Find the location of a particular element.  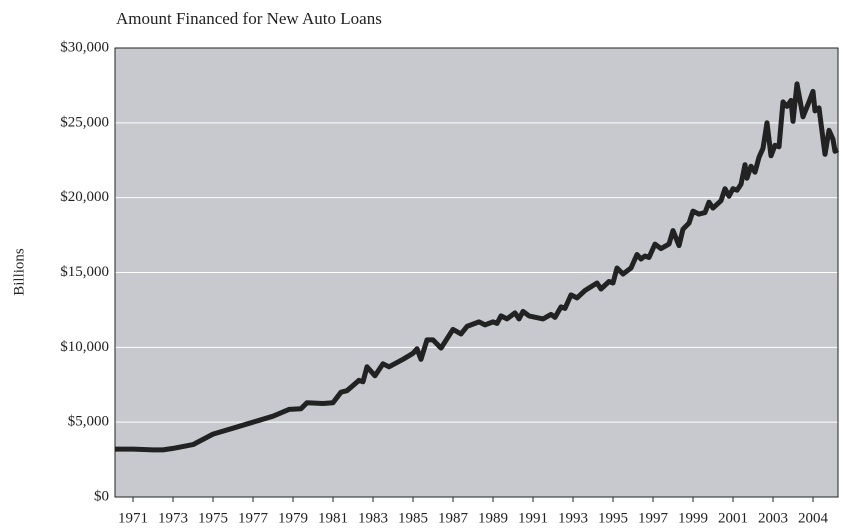

x-tick-label: 1973 is located at coordinates (173, 518).